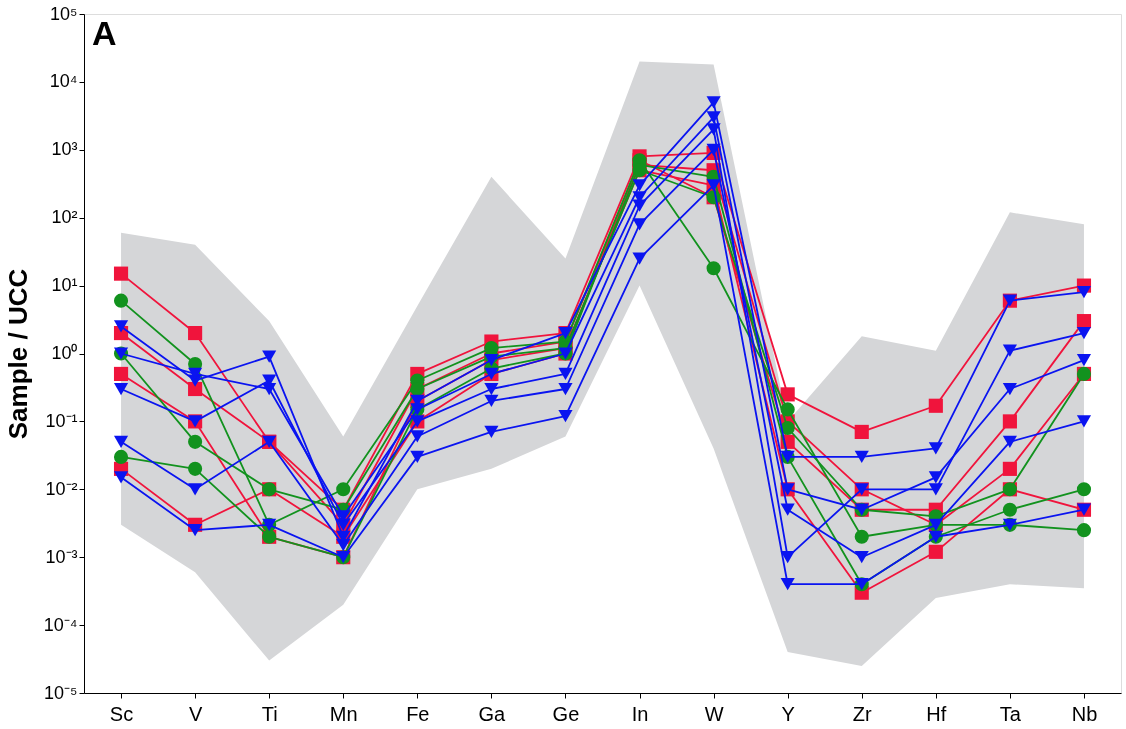  I want to click on y-tick-label: 10⁻¹, so click(61, 420).